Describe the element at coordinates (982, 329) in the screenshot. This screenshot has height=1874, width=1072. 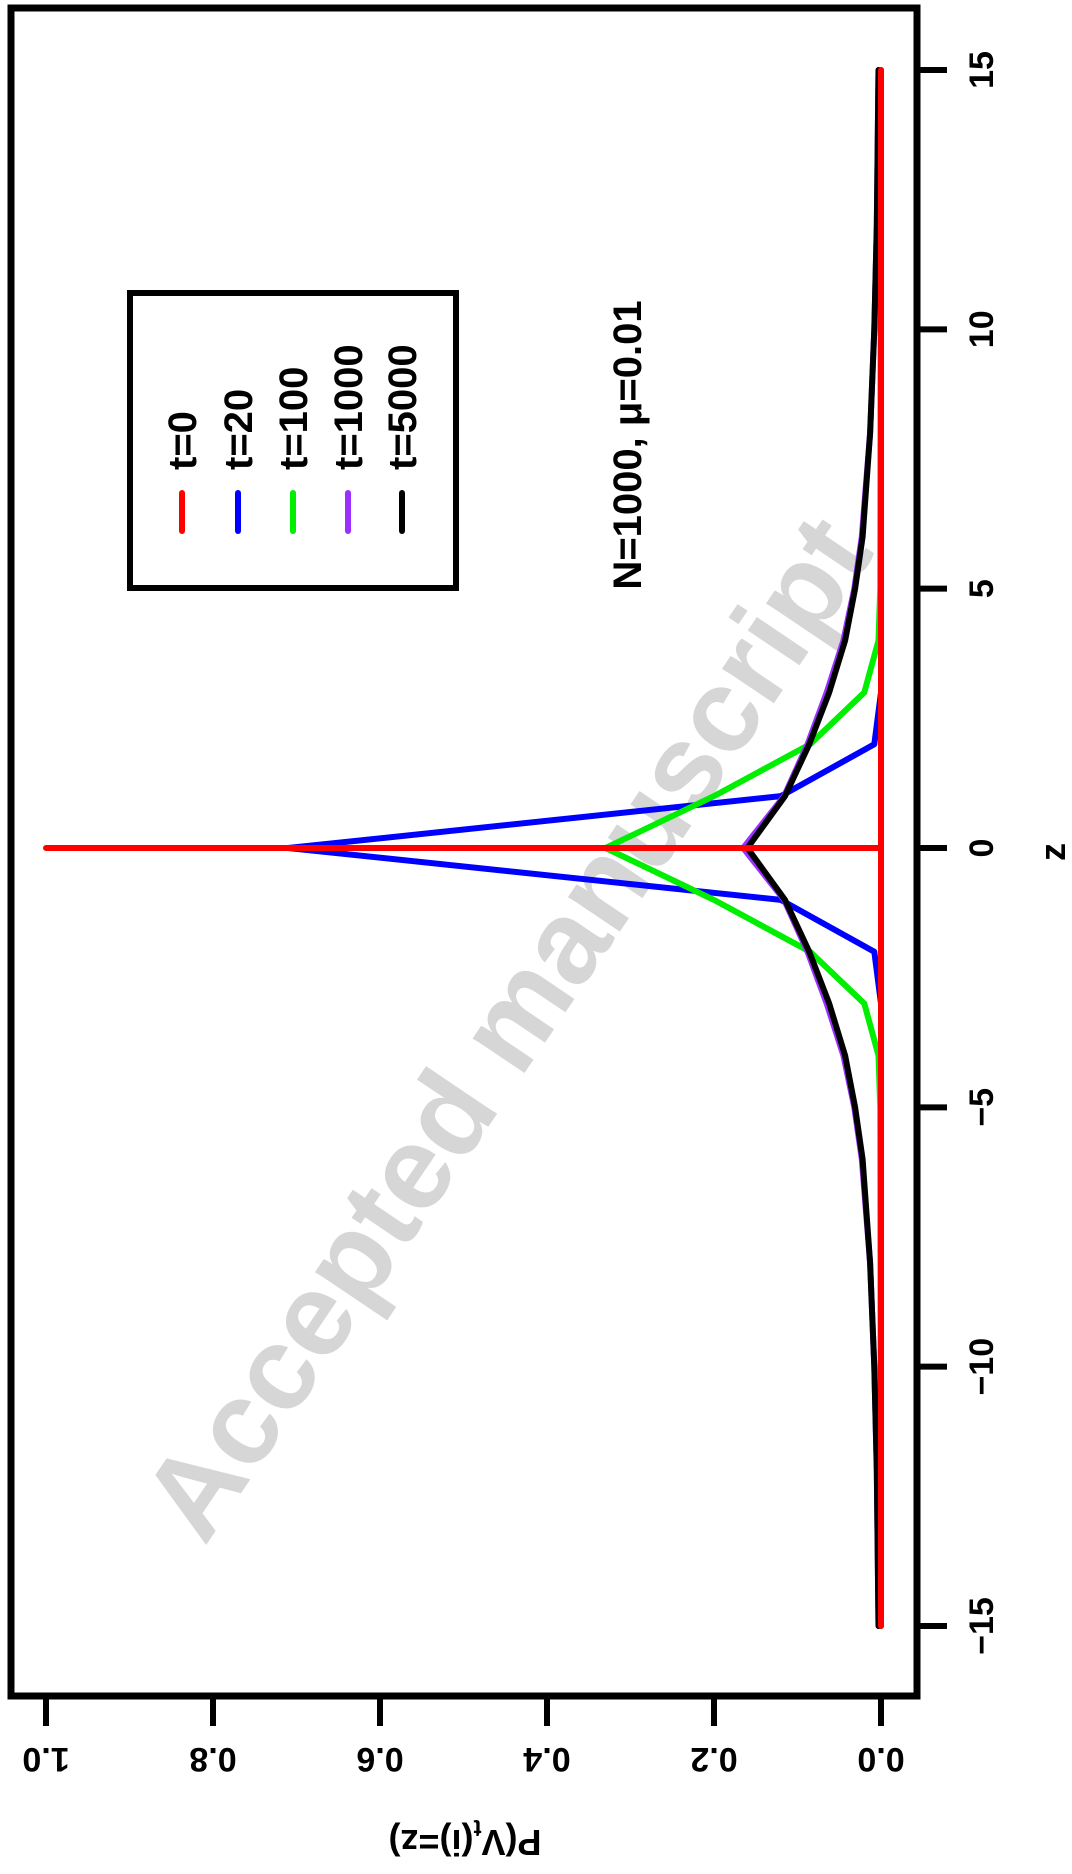
I see `x-tick-label: 10` at that location.